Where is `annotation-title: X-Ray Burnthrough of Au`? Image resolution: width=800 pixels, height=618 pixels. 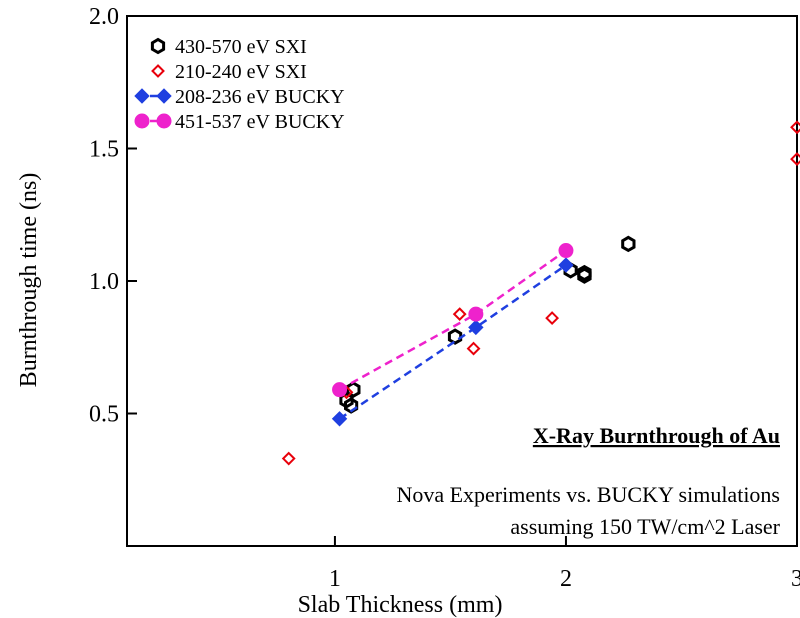 annotation-title: X-Ray Burnthrough of Au is located at coordinates (656, 435).